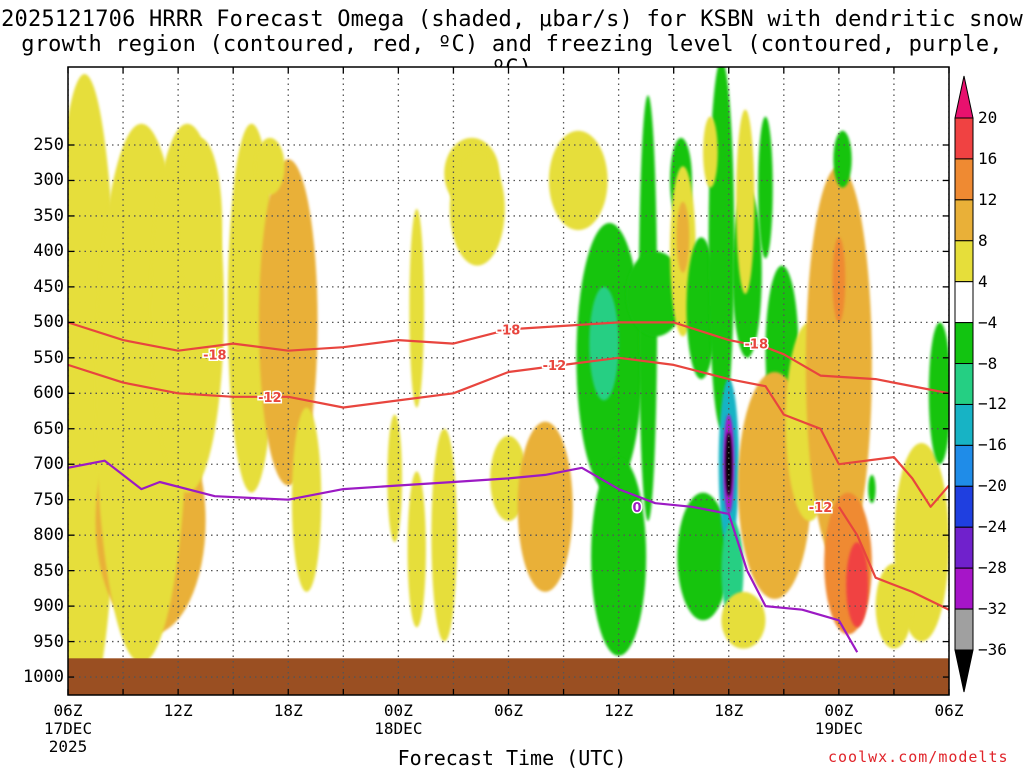  What do you see at coordinates (68, 746) in the screenshot?
I see `x-tick-label: 2025` at bounding box center [68, 746].